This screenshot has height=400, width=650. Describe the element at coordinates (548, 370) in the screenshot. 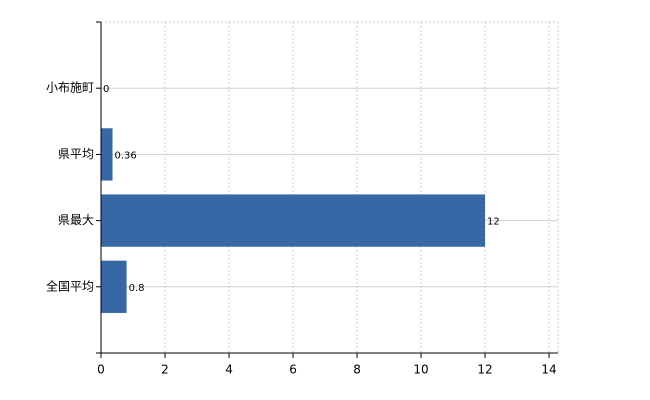

I see `x-tick-label: 14` at that location.